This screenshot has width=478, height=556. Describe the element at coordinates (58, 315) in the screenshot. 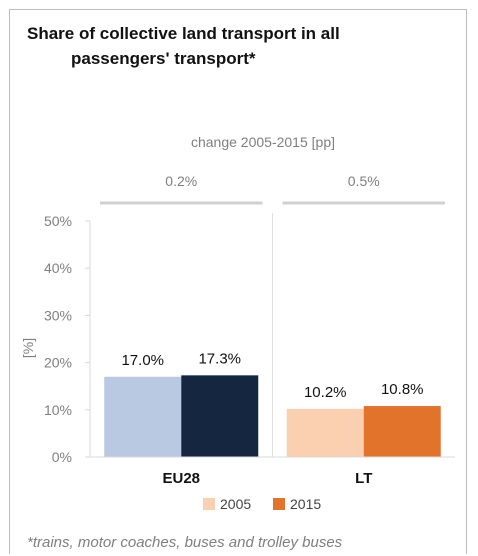

I see `y-tick-label: 30%` at that location.